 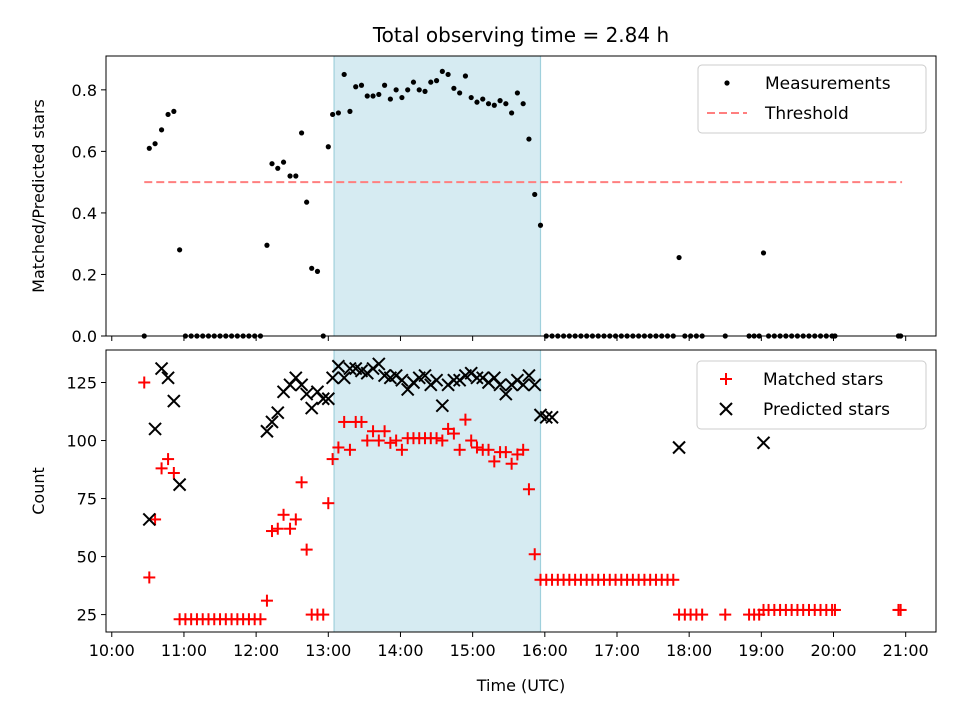 What do you see at coordinates (84, 336) in the screenshot?
I see `y-tick-label: 0.0` at bounding box center [84, 336].